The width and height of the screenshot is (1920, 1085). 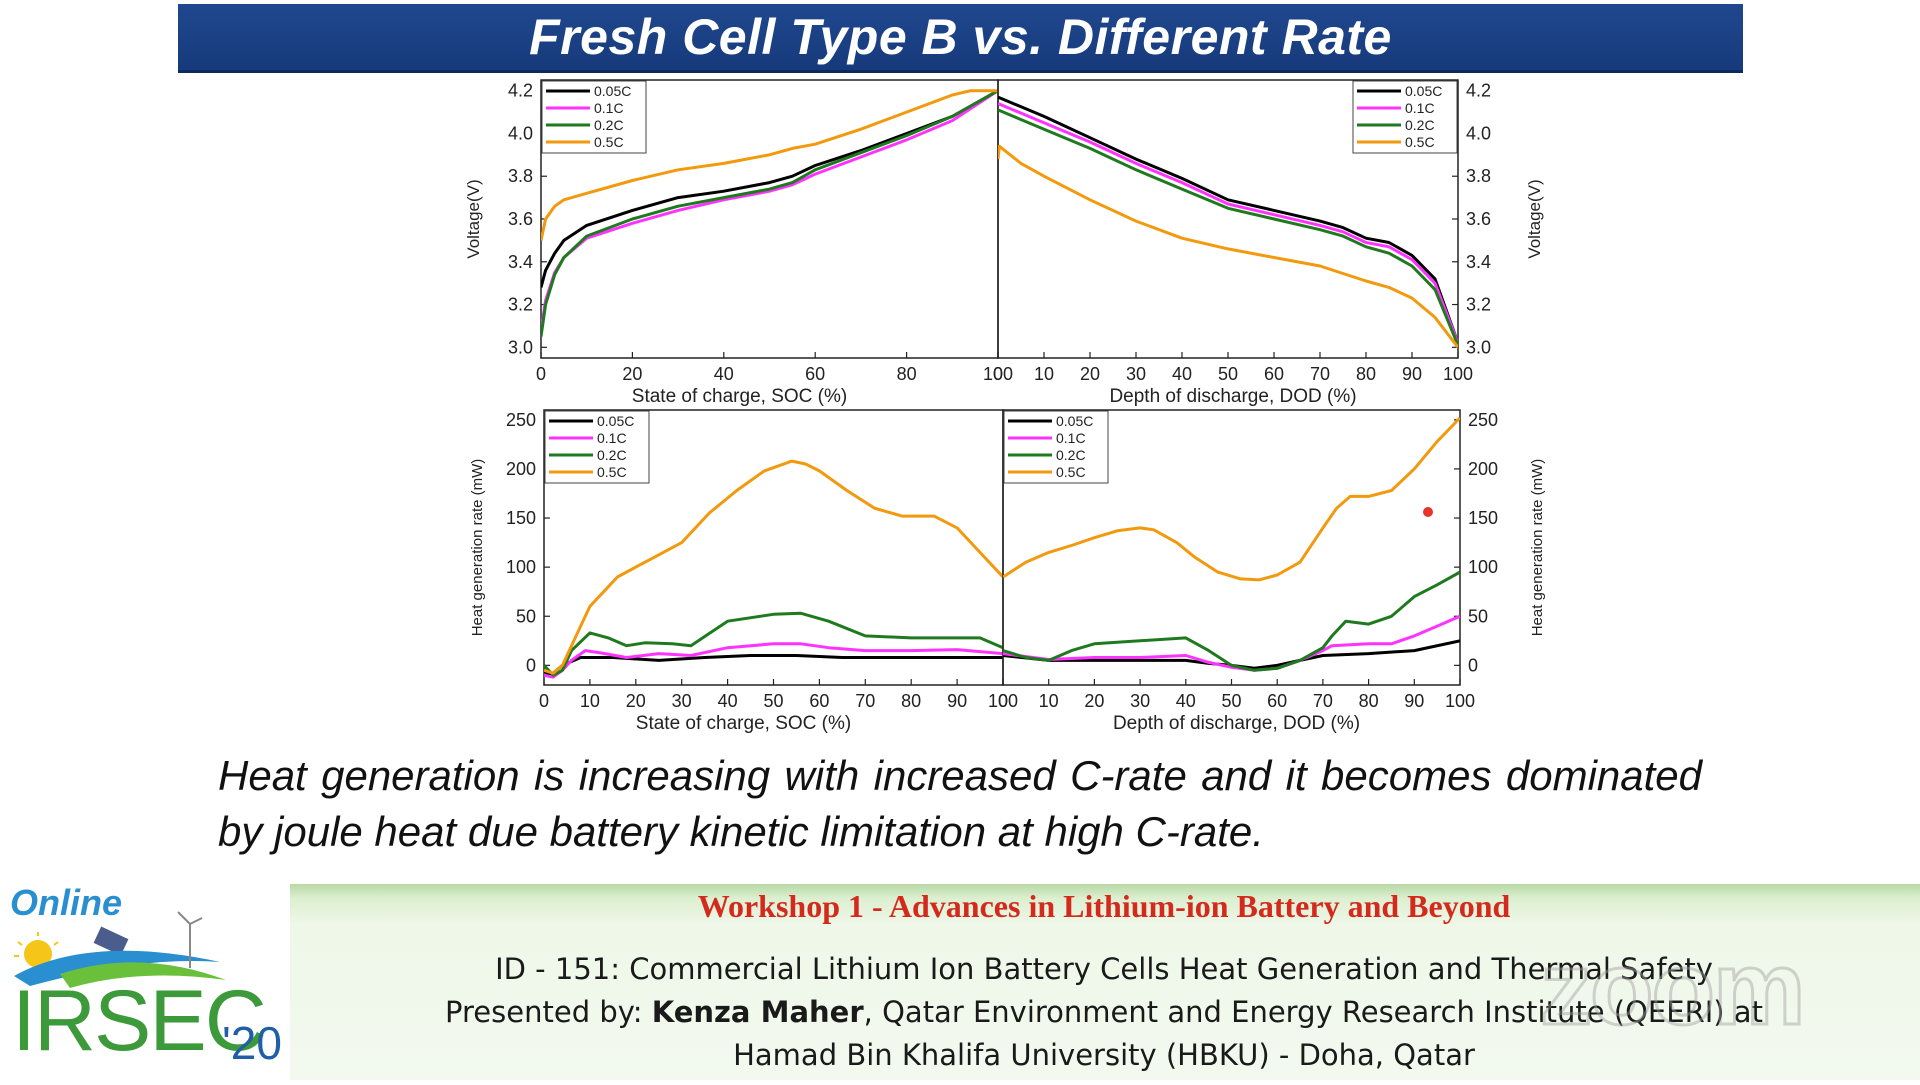 I want to click on presenter-name: Kenza Maher, so click(x=757, y=1012).